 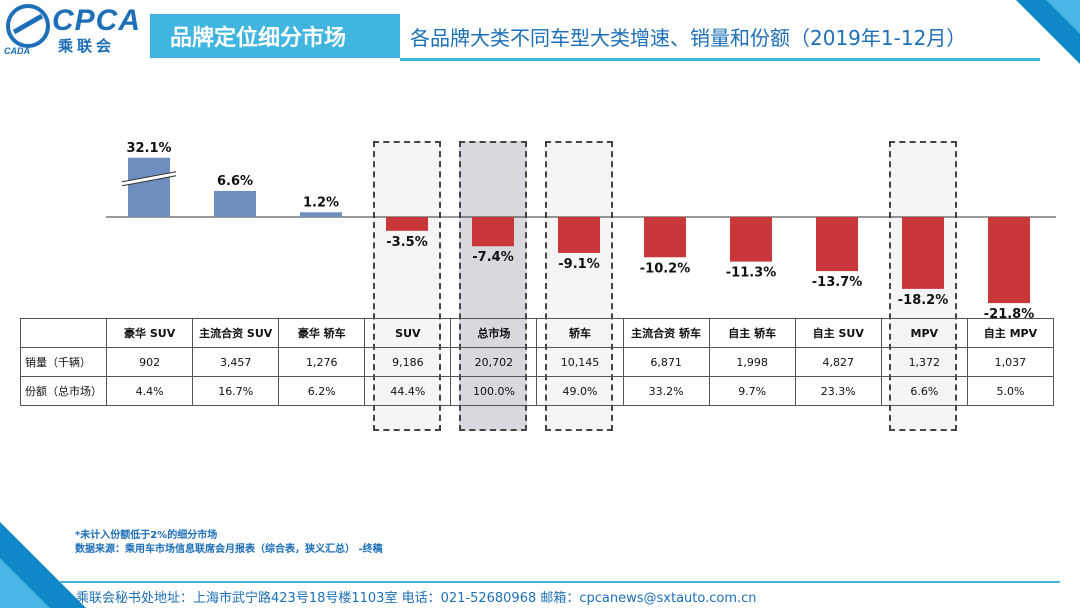 I want to click on column-header: 豪华 SUV, so click(x=150, y=333).